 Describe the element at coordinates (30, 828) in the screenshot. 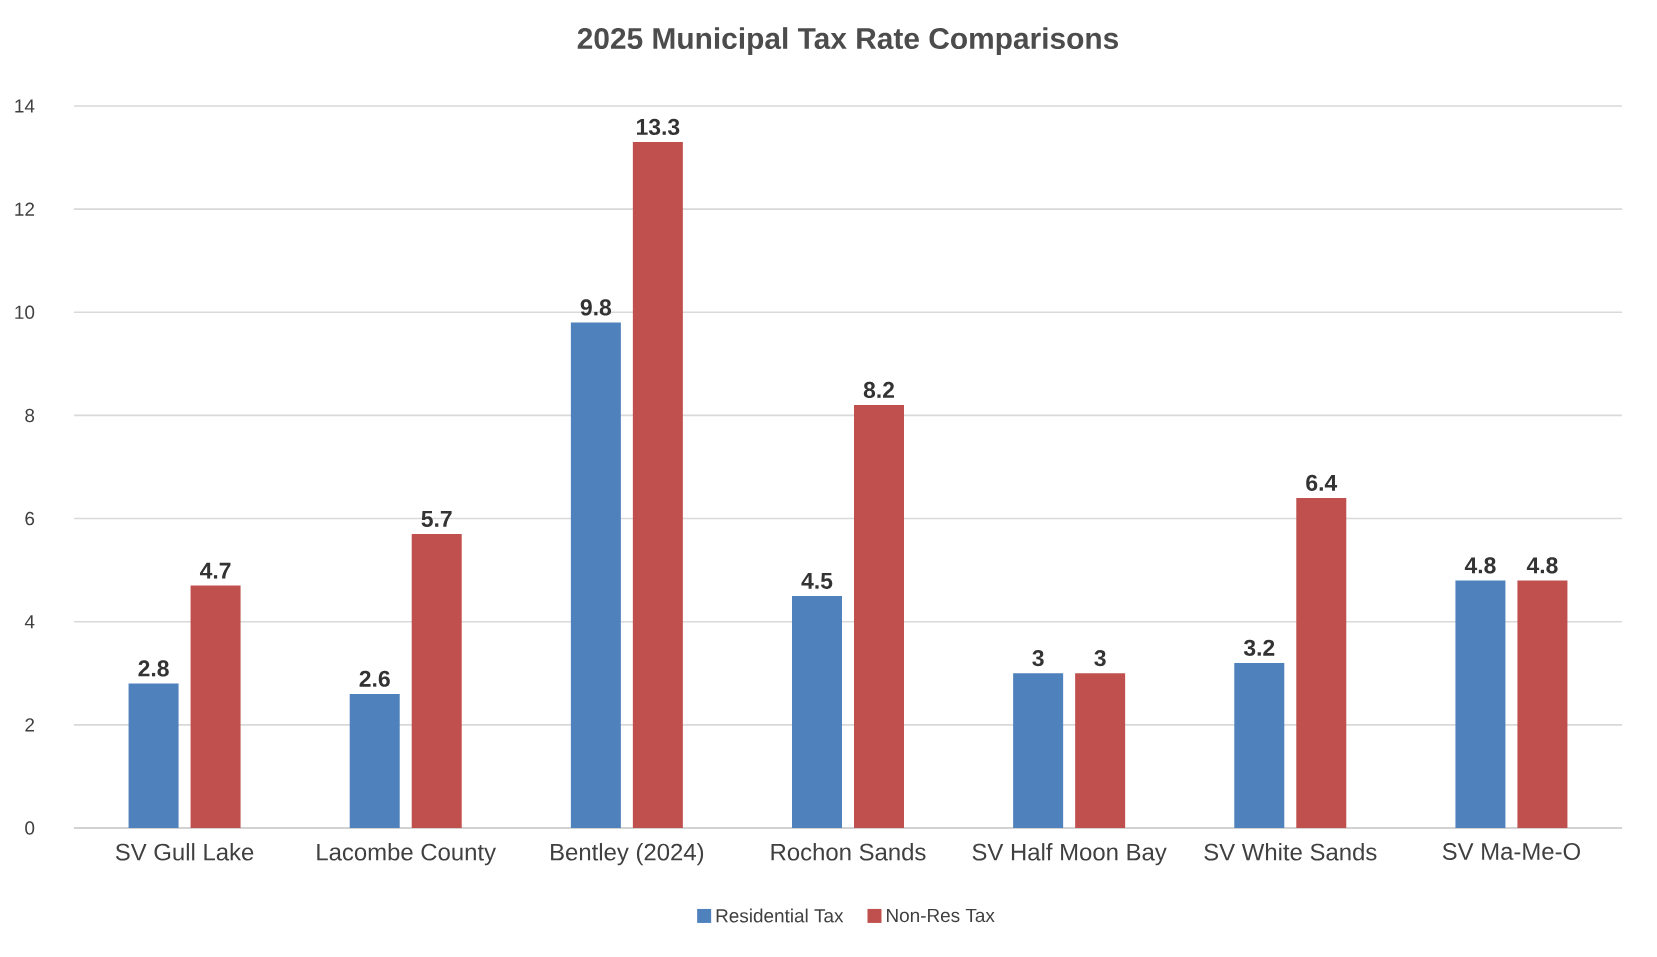

I see `y-tick-label: 0` at that location.